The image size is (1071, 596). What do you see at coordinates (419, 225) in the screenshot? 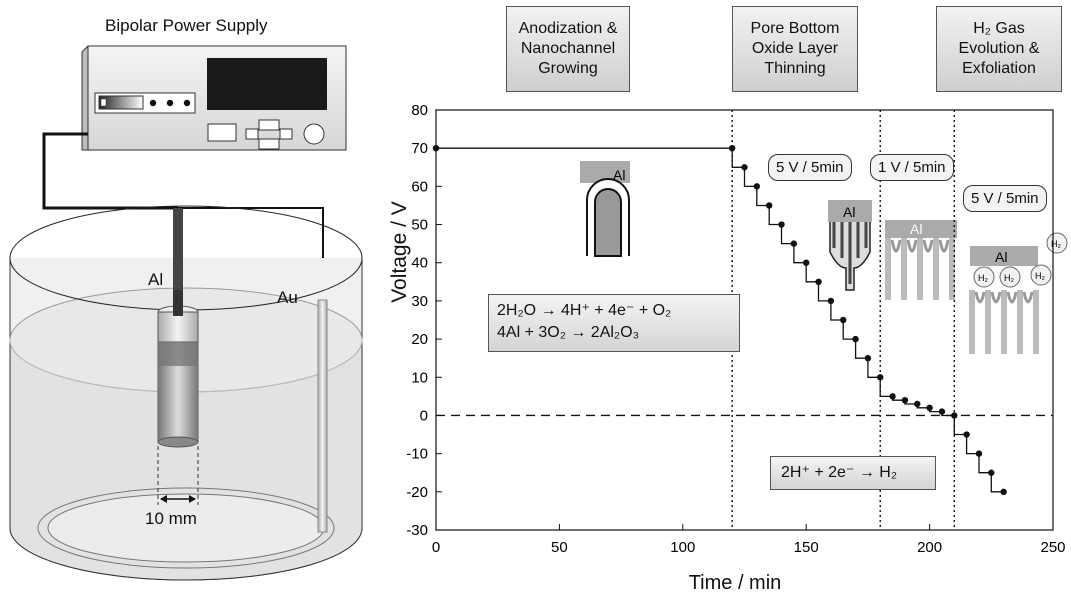
I see `y-tick-label: 50` at bounding box center [419, 225].